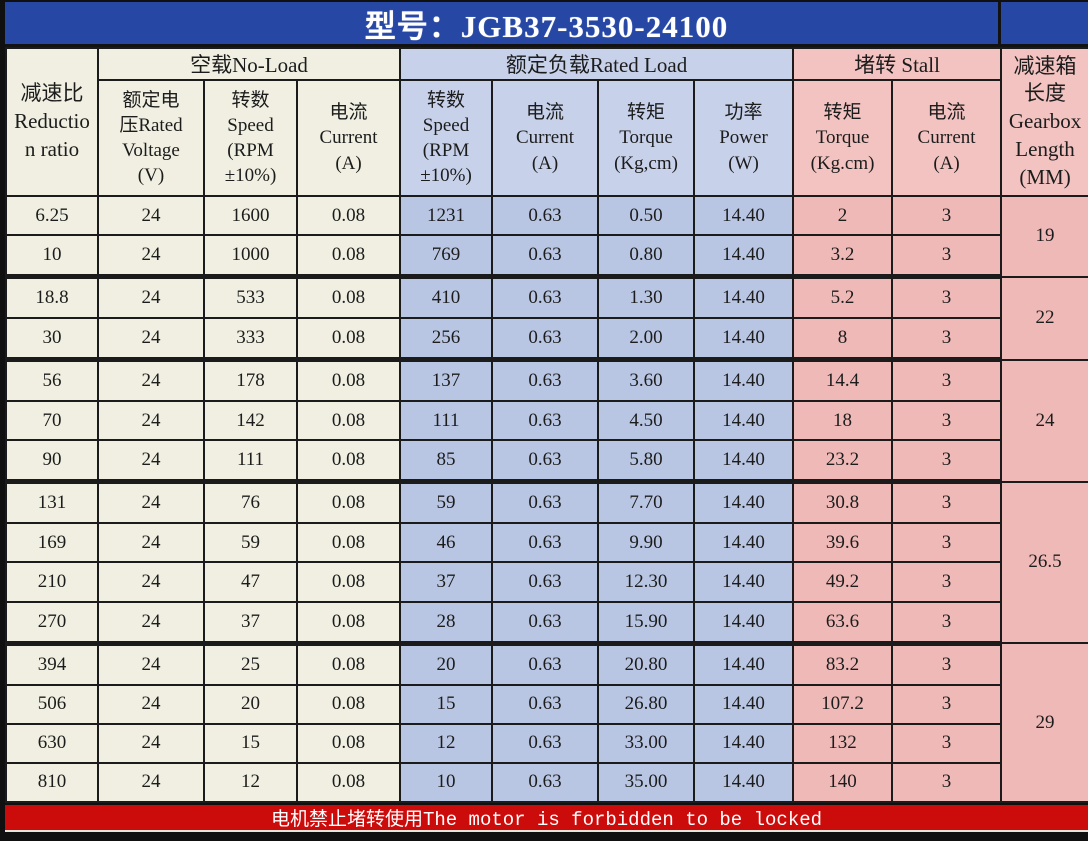 The width and height of the screenshot is (1088, 841). I want to click on cell-reduction-ratio: 18.8, so click(52, 297).